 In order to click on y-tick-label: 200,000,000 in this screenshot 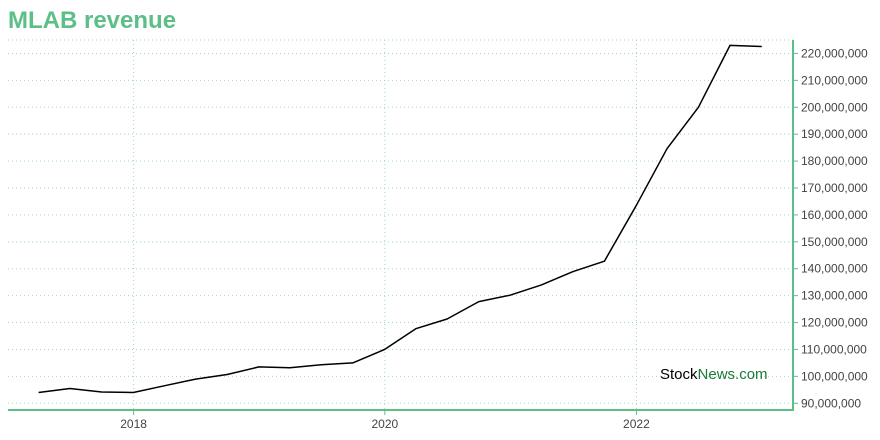, I will do `click(834, 107)`.